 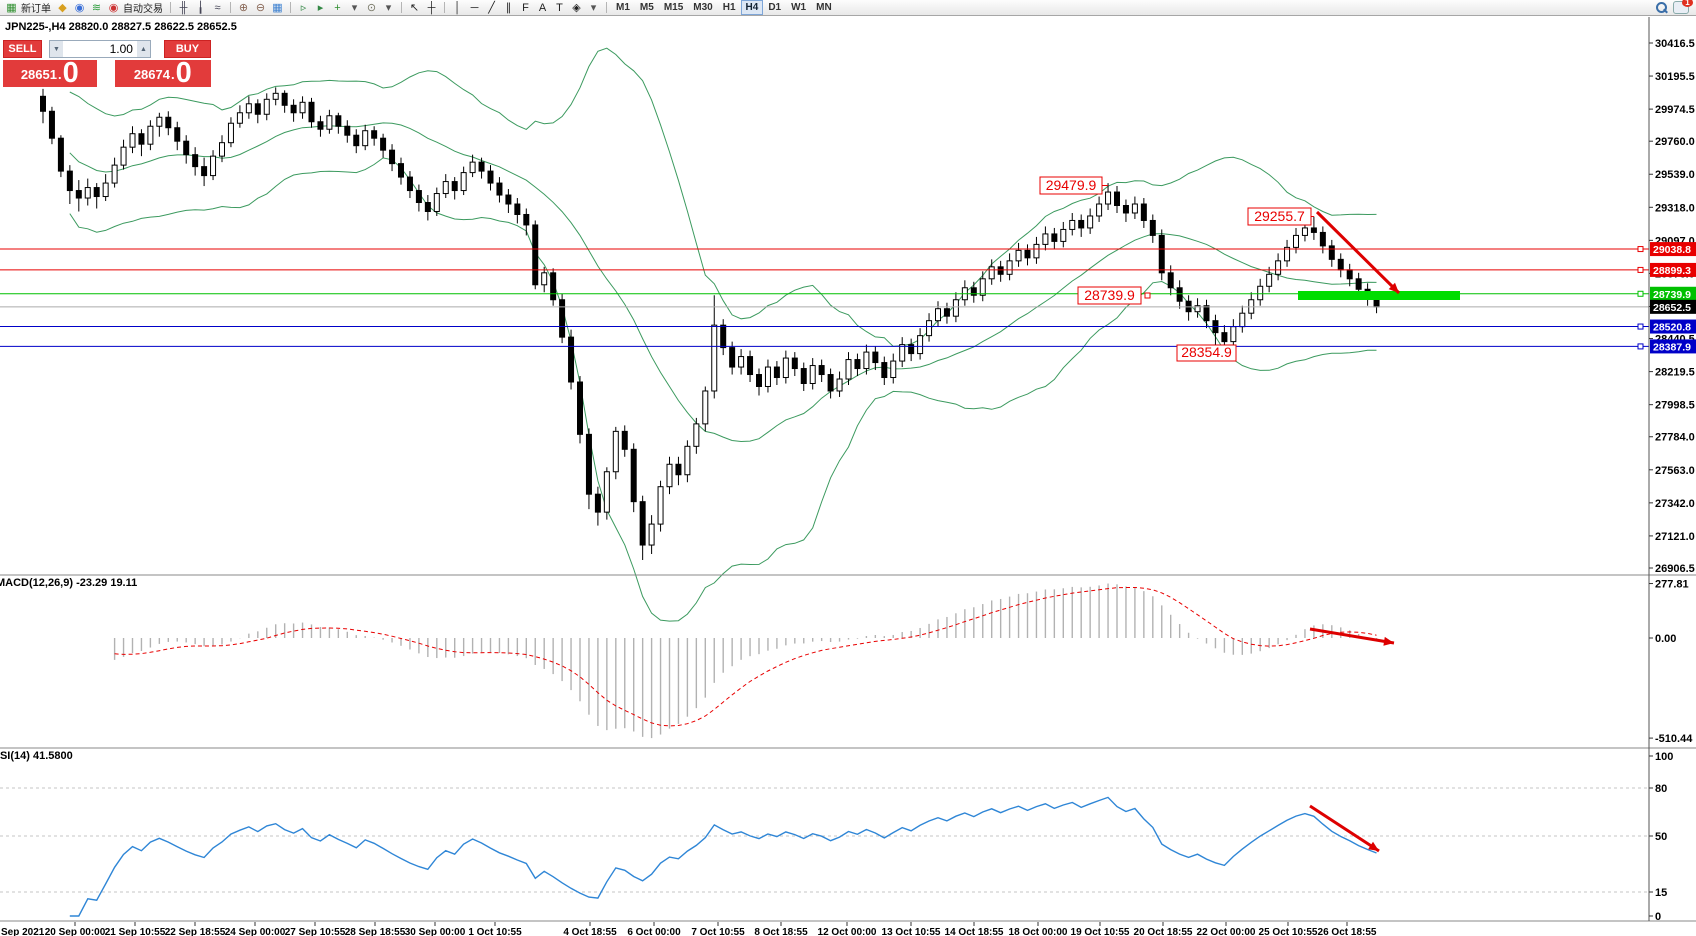 What do you see at coordinates (183, 7) in the screenshot?
I see `bar-chart-icon: ╫` at bounding box center [183, 7].